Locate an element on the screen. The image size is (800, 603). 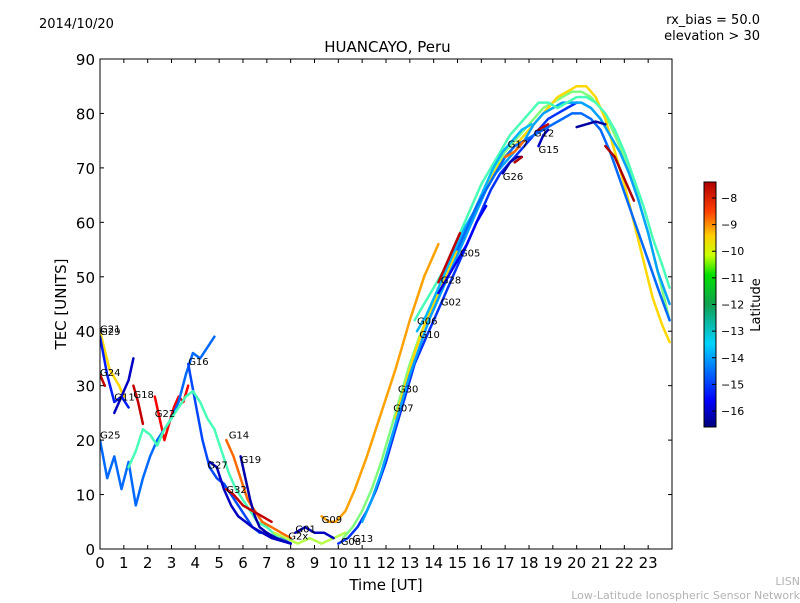
series-line-g15 is located at coordinates (543, 138).